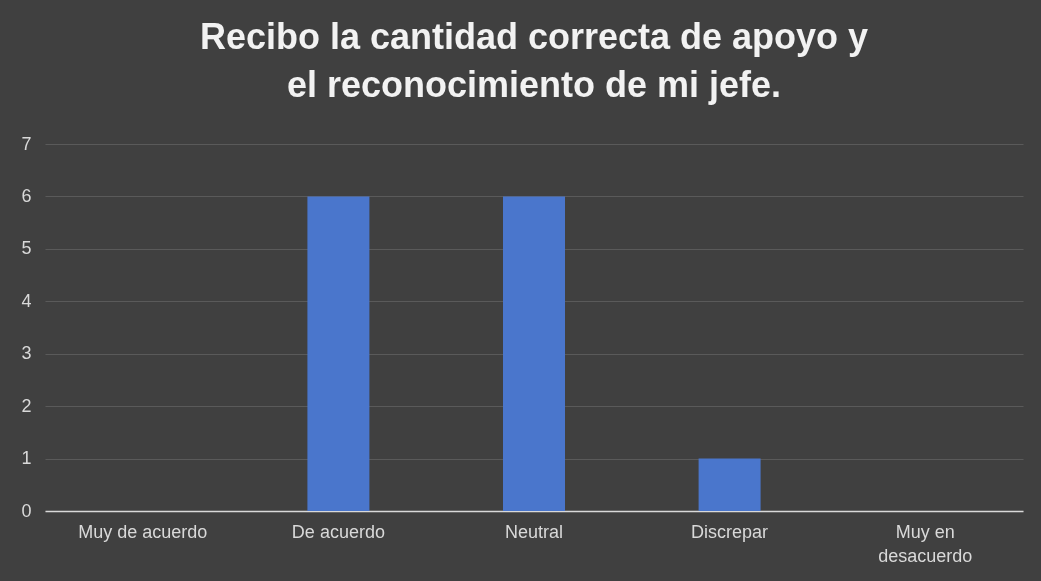 The width and height of the screenshot is (1041, 581). What do you see at coordinates (534, 60) in the screenshot?
I see `chart-title: Recibo la cantidad correcta de apoyo y el reconocimiento de mi jefe.` at bounding box center [534, 60].